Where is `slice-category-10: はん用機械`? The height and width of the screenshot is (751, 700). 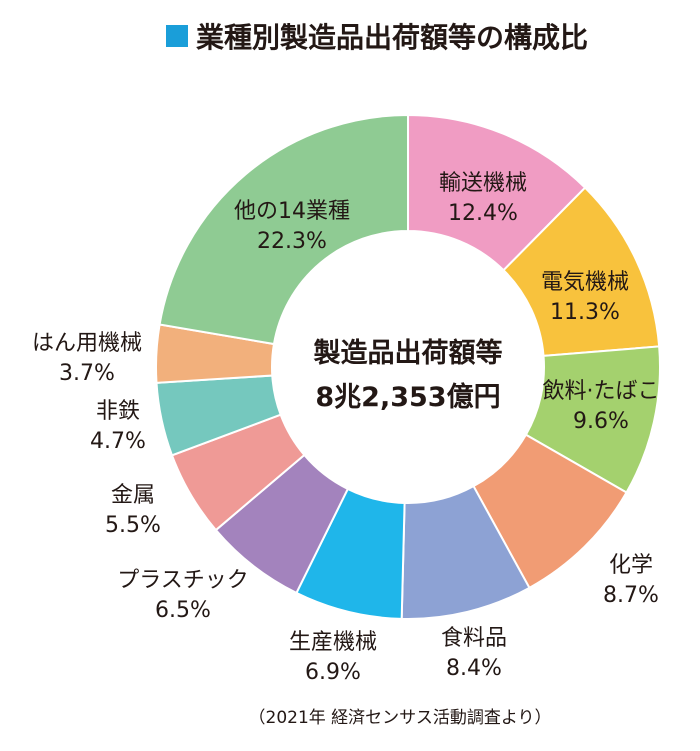
slice-category-10: はん用機械 is located at coordinates (87, 343).